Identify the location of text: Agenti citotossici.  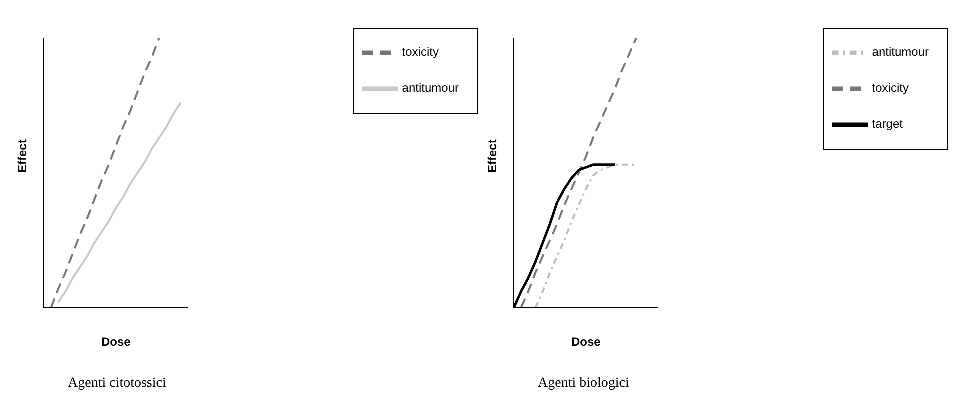
(117, 384).